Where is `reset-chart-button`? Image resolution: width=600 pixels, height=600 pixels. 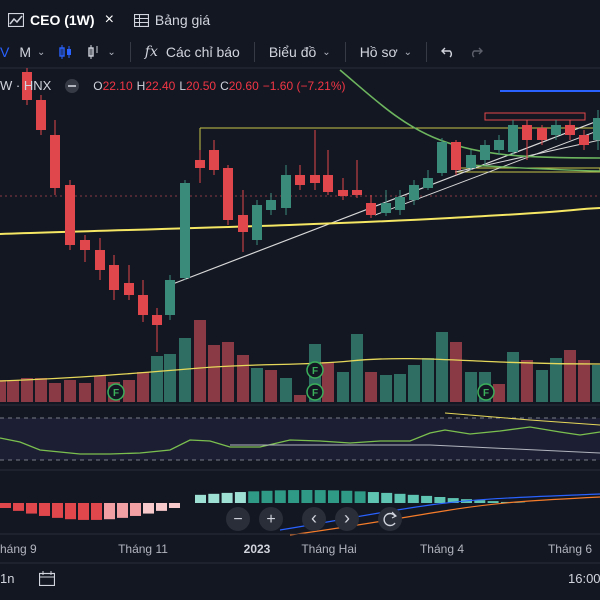
reset-chart-button is located at coordinates (390, 519).